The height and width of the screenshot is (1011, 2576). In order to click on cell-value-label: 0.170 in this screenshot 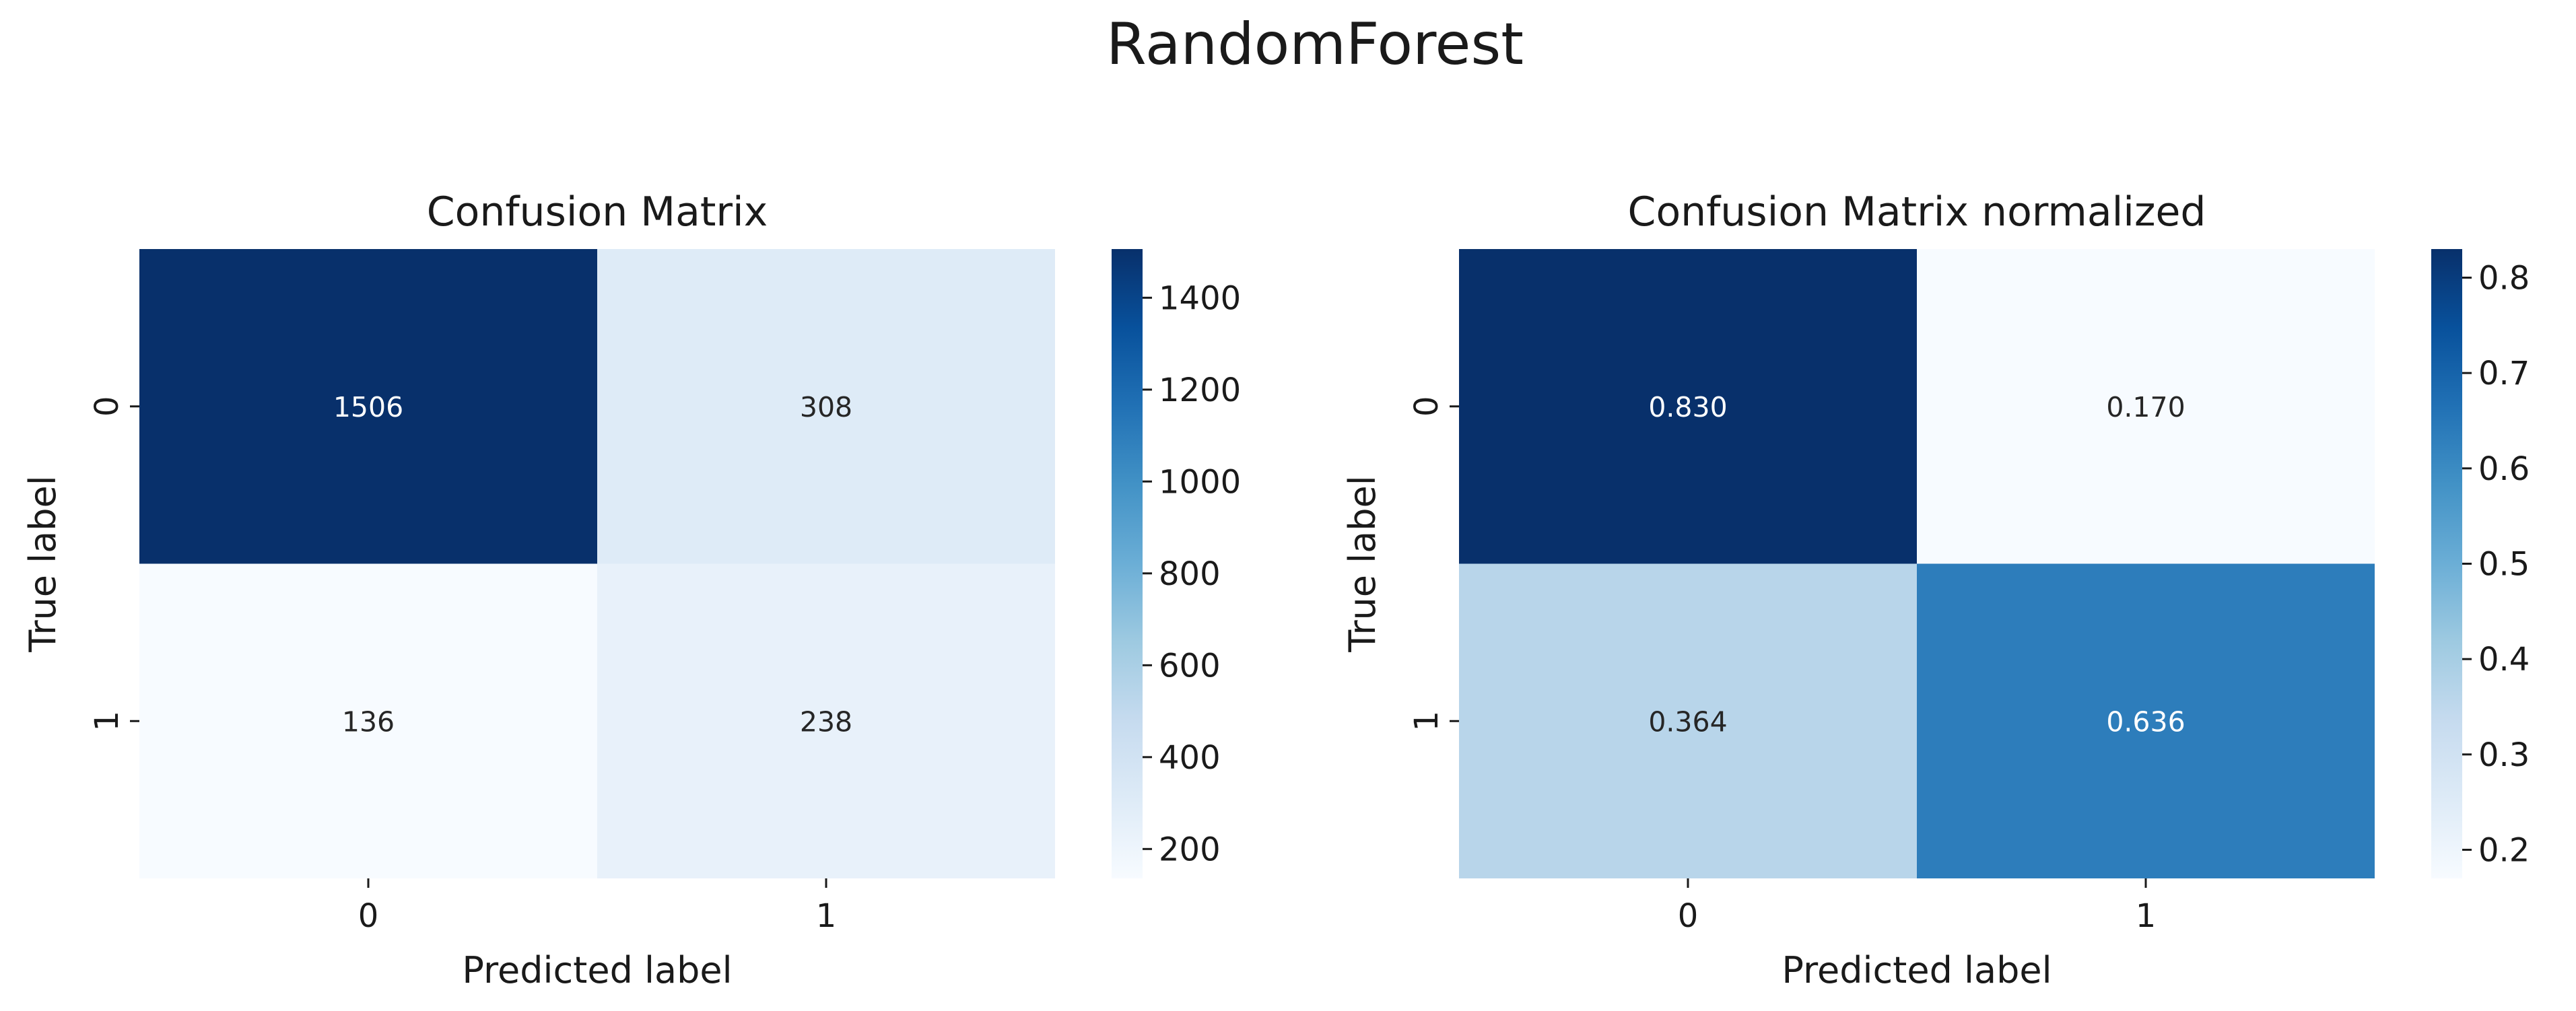, I will do `click(2145, 407)`.